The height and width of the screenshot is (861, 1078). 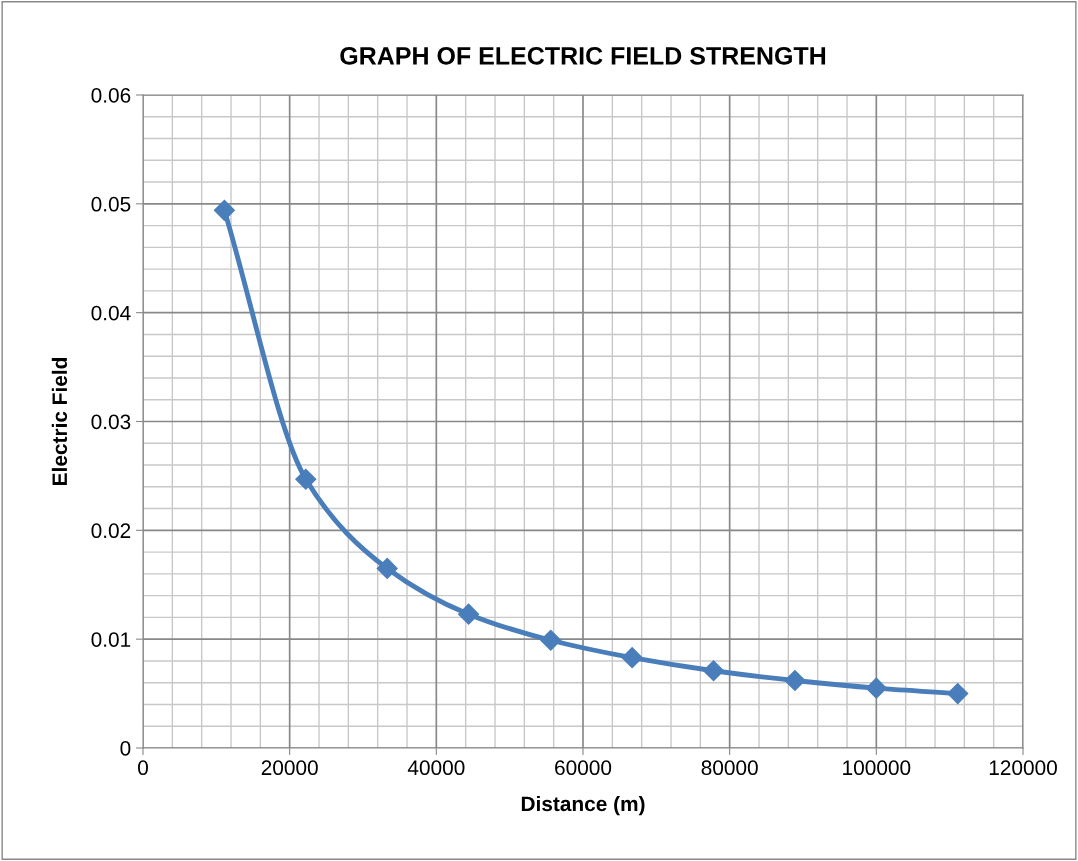 I want to click on x-tick-label: 120000, so click(x=1023, y=768).